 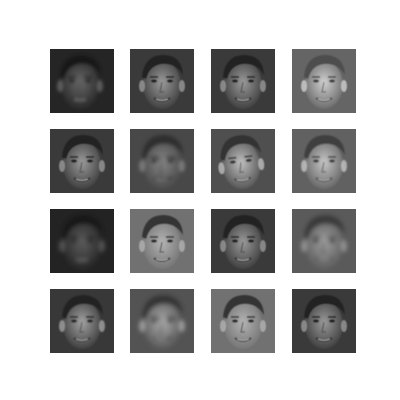 I want to click on face-image-r3-c2, so click(x=162, y=241).